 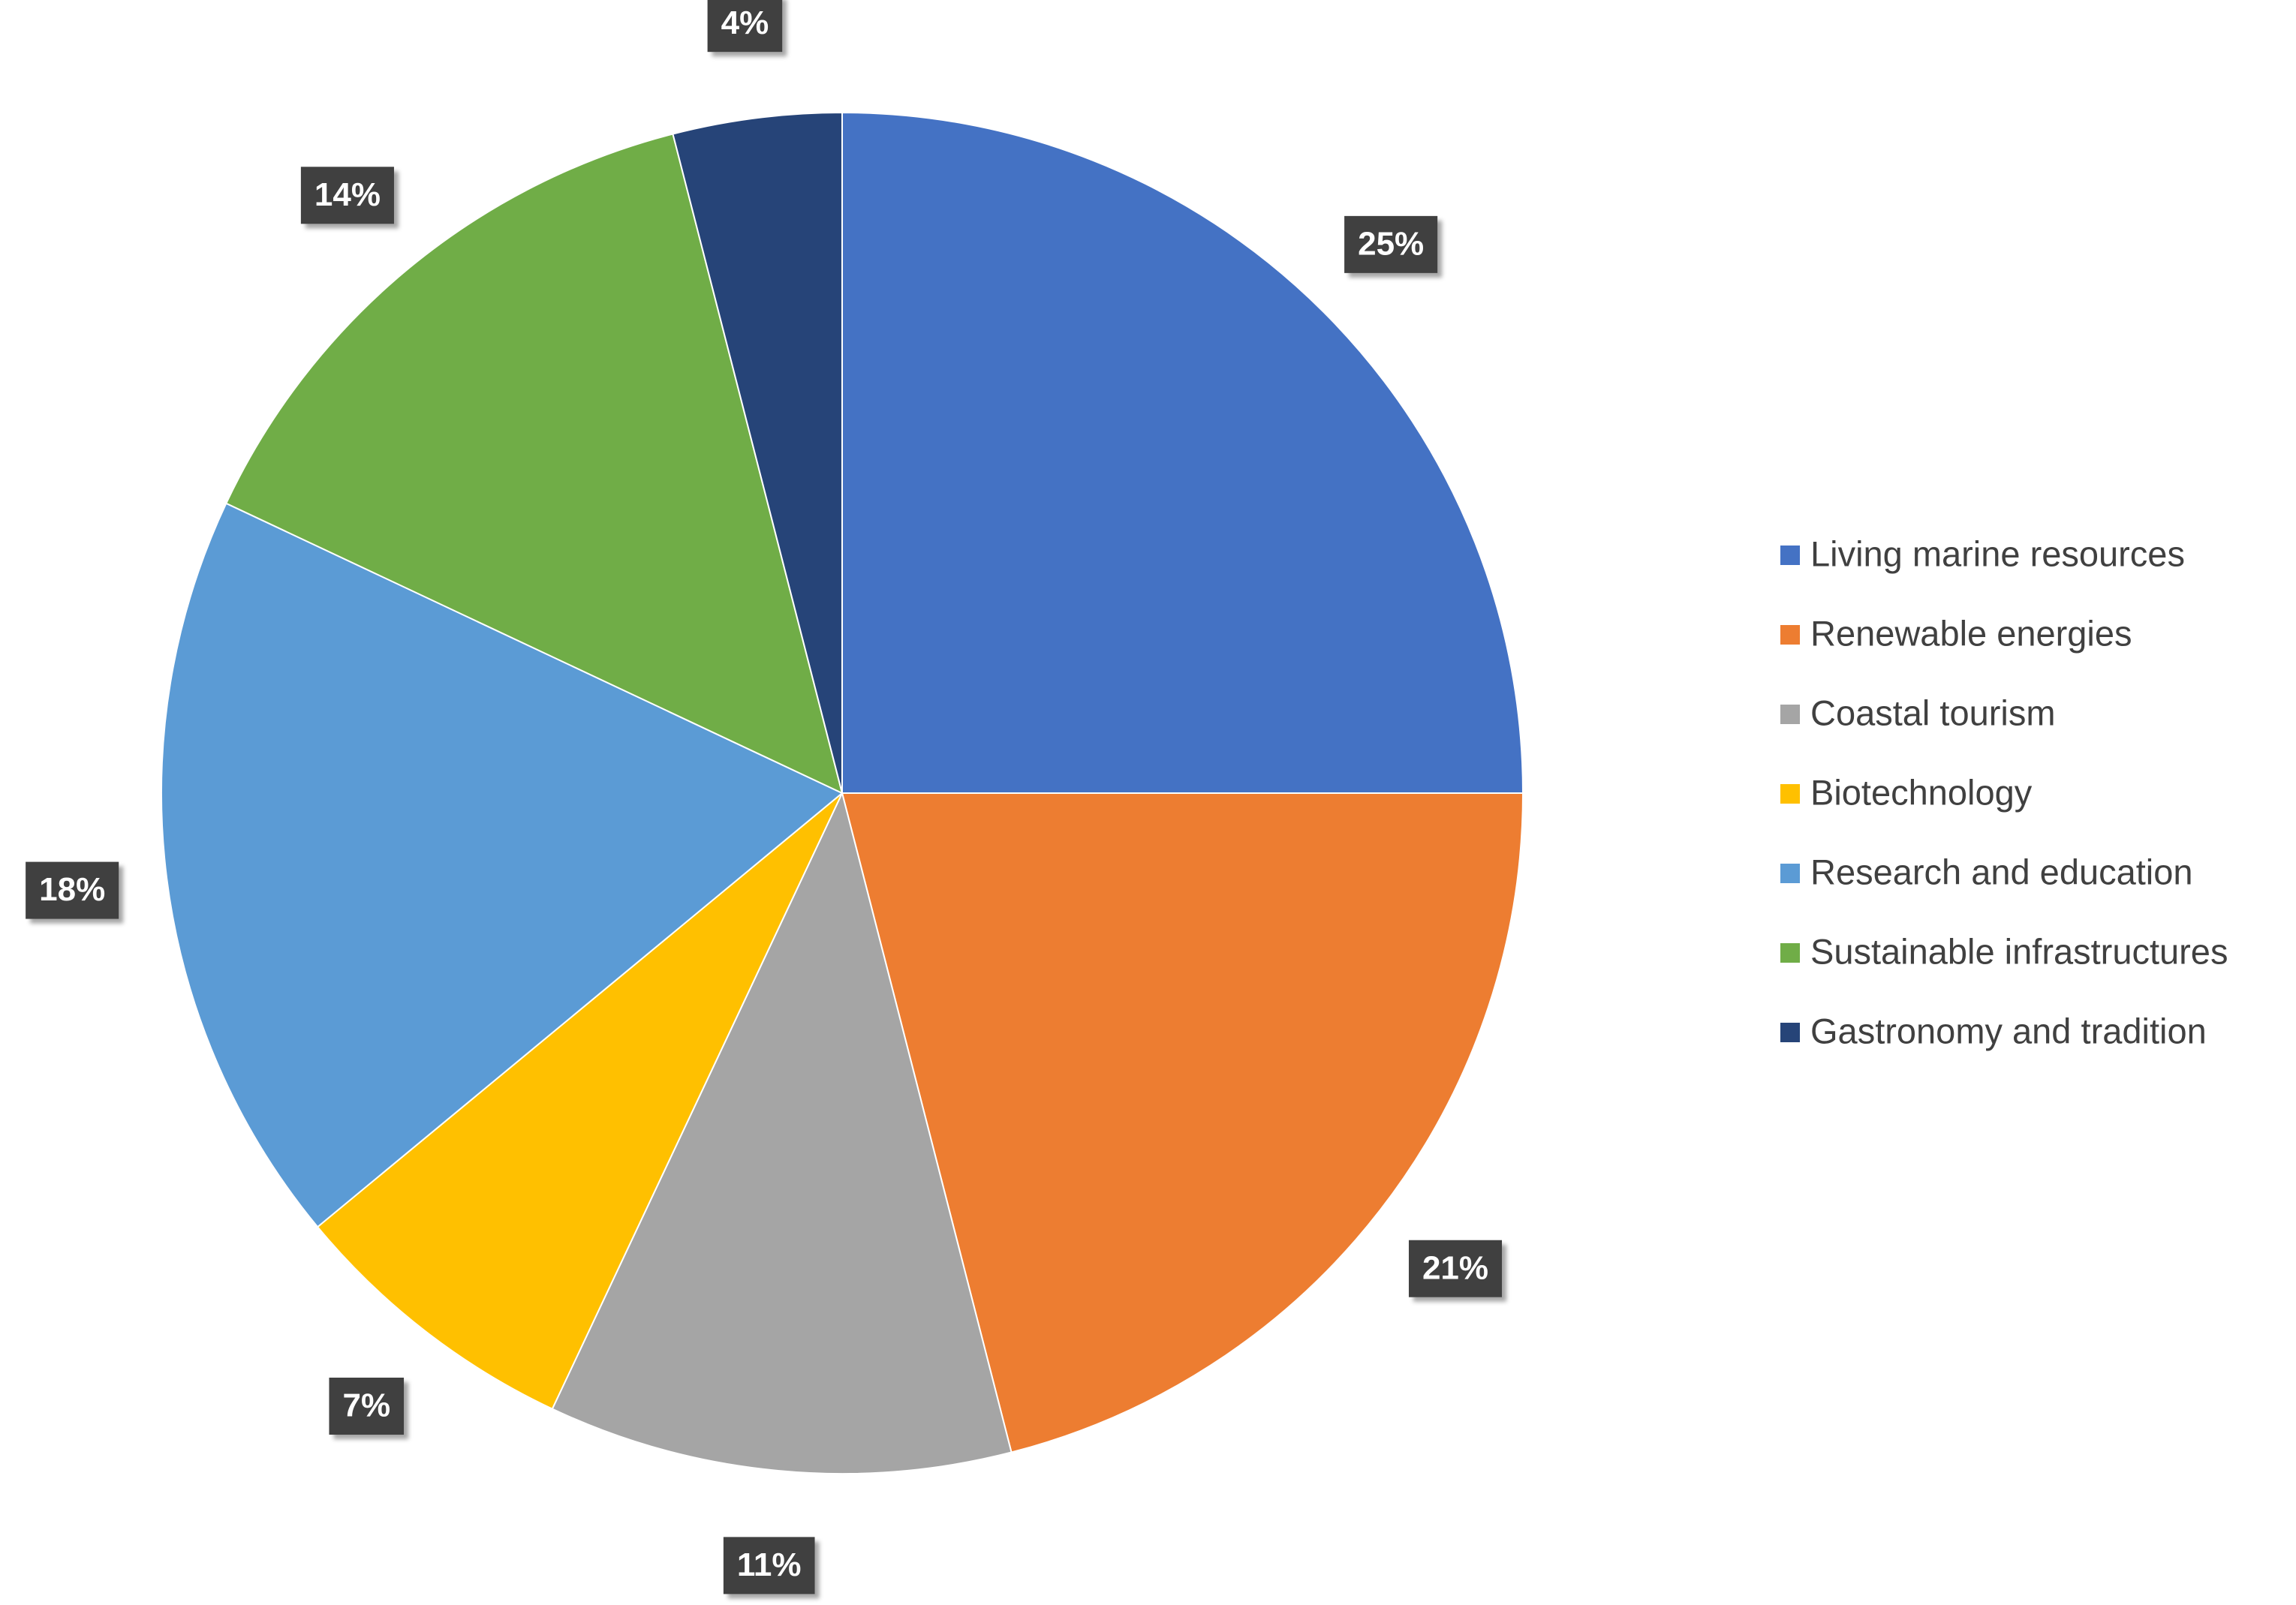 I want to click on data-label: 11%, so click(x=769, y=1565).